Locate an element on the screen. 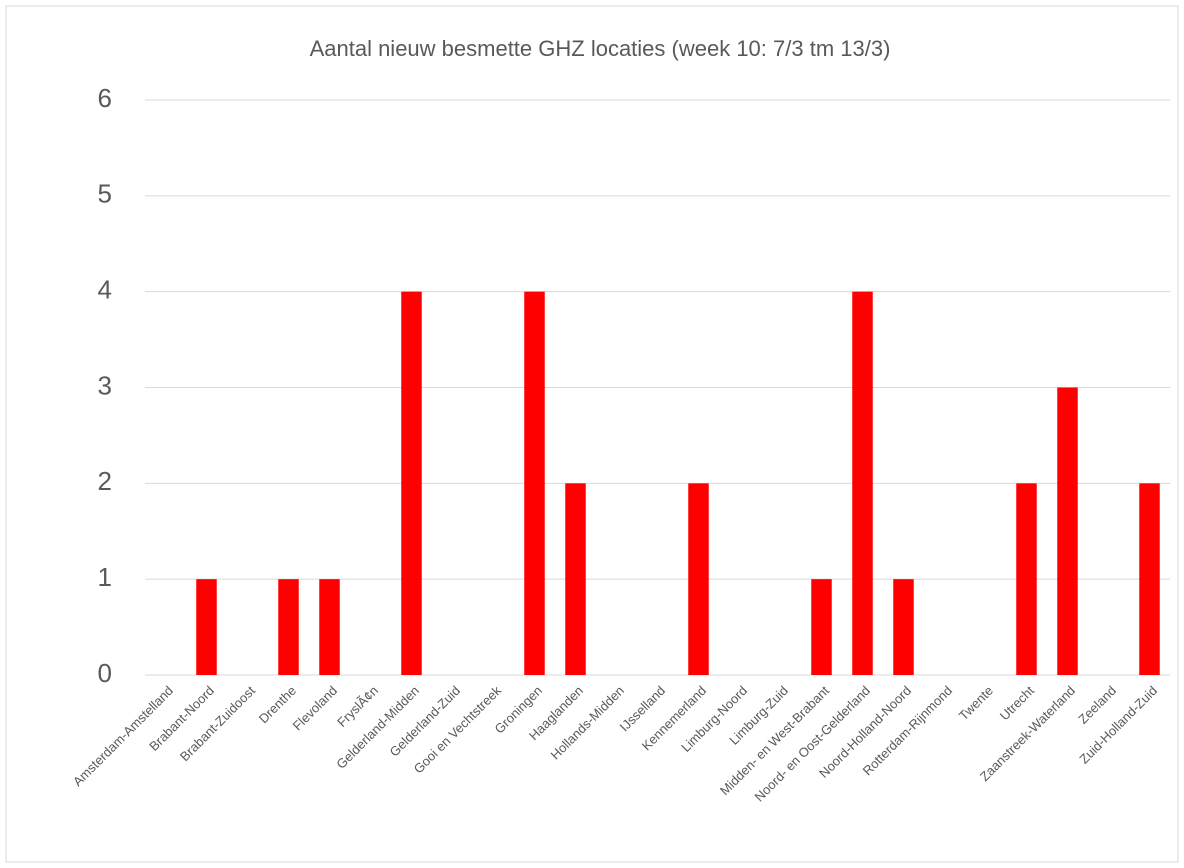  y-tick-label: 0 is located at coordinates (105, 673).